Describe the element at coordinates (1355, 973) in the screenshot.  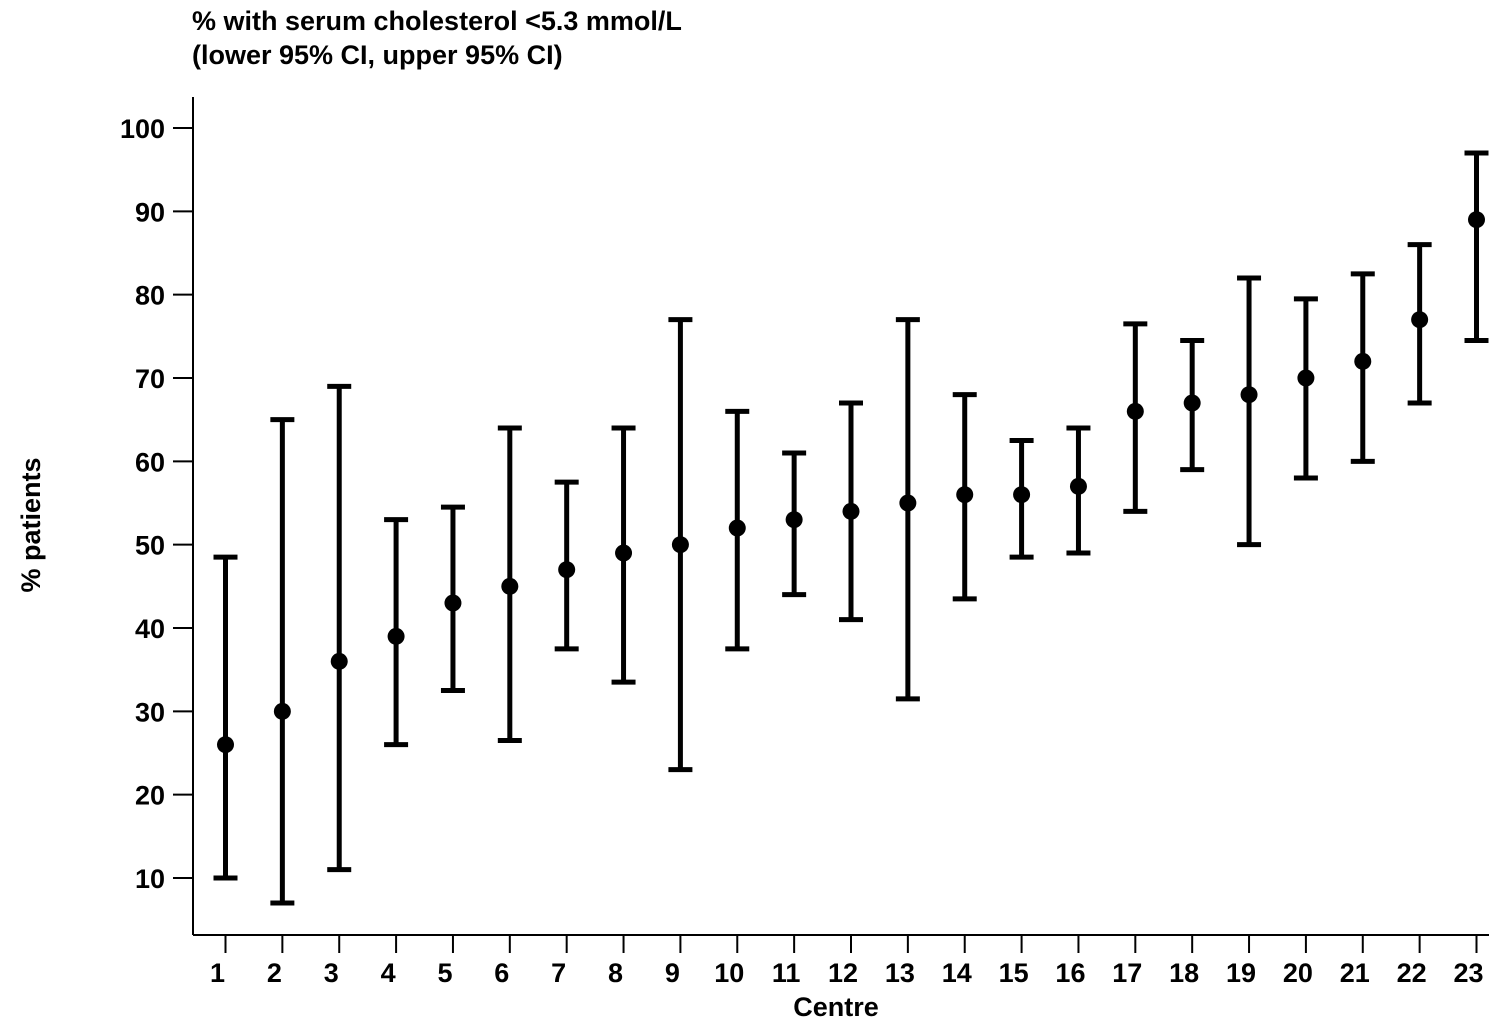
I see `x-tick-label-21: 21` at that location.